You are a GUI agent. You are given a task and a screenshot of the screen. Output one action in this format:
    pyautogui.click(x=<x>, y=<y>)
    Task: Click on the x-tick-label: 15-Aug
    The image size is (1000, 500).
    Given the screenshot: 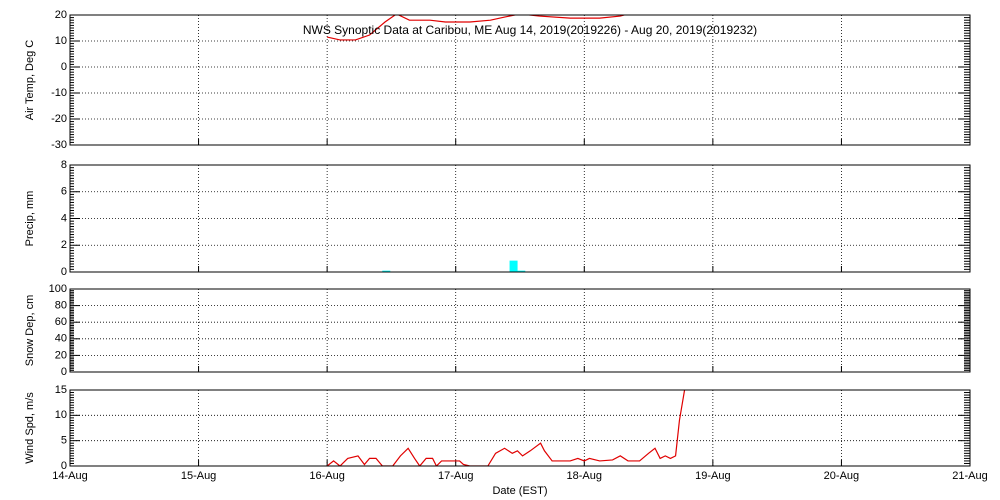 What is the action you would take?
    pyautogui.click(x=198, y=476)
    